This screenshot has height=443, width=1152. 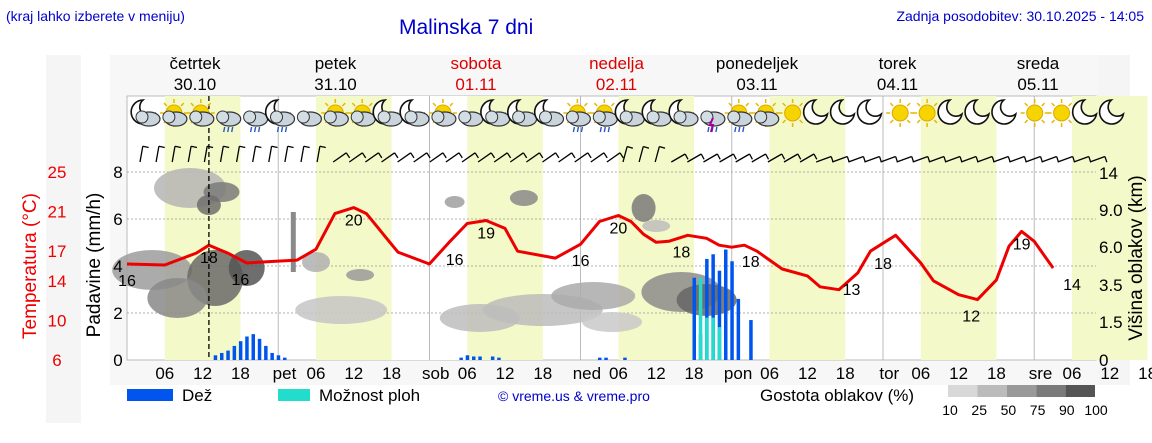 What do you see at coordinates (807, 228) in the screenshot?
I see `daytime-band` at bounding box center [807, 228].